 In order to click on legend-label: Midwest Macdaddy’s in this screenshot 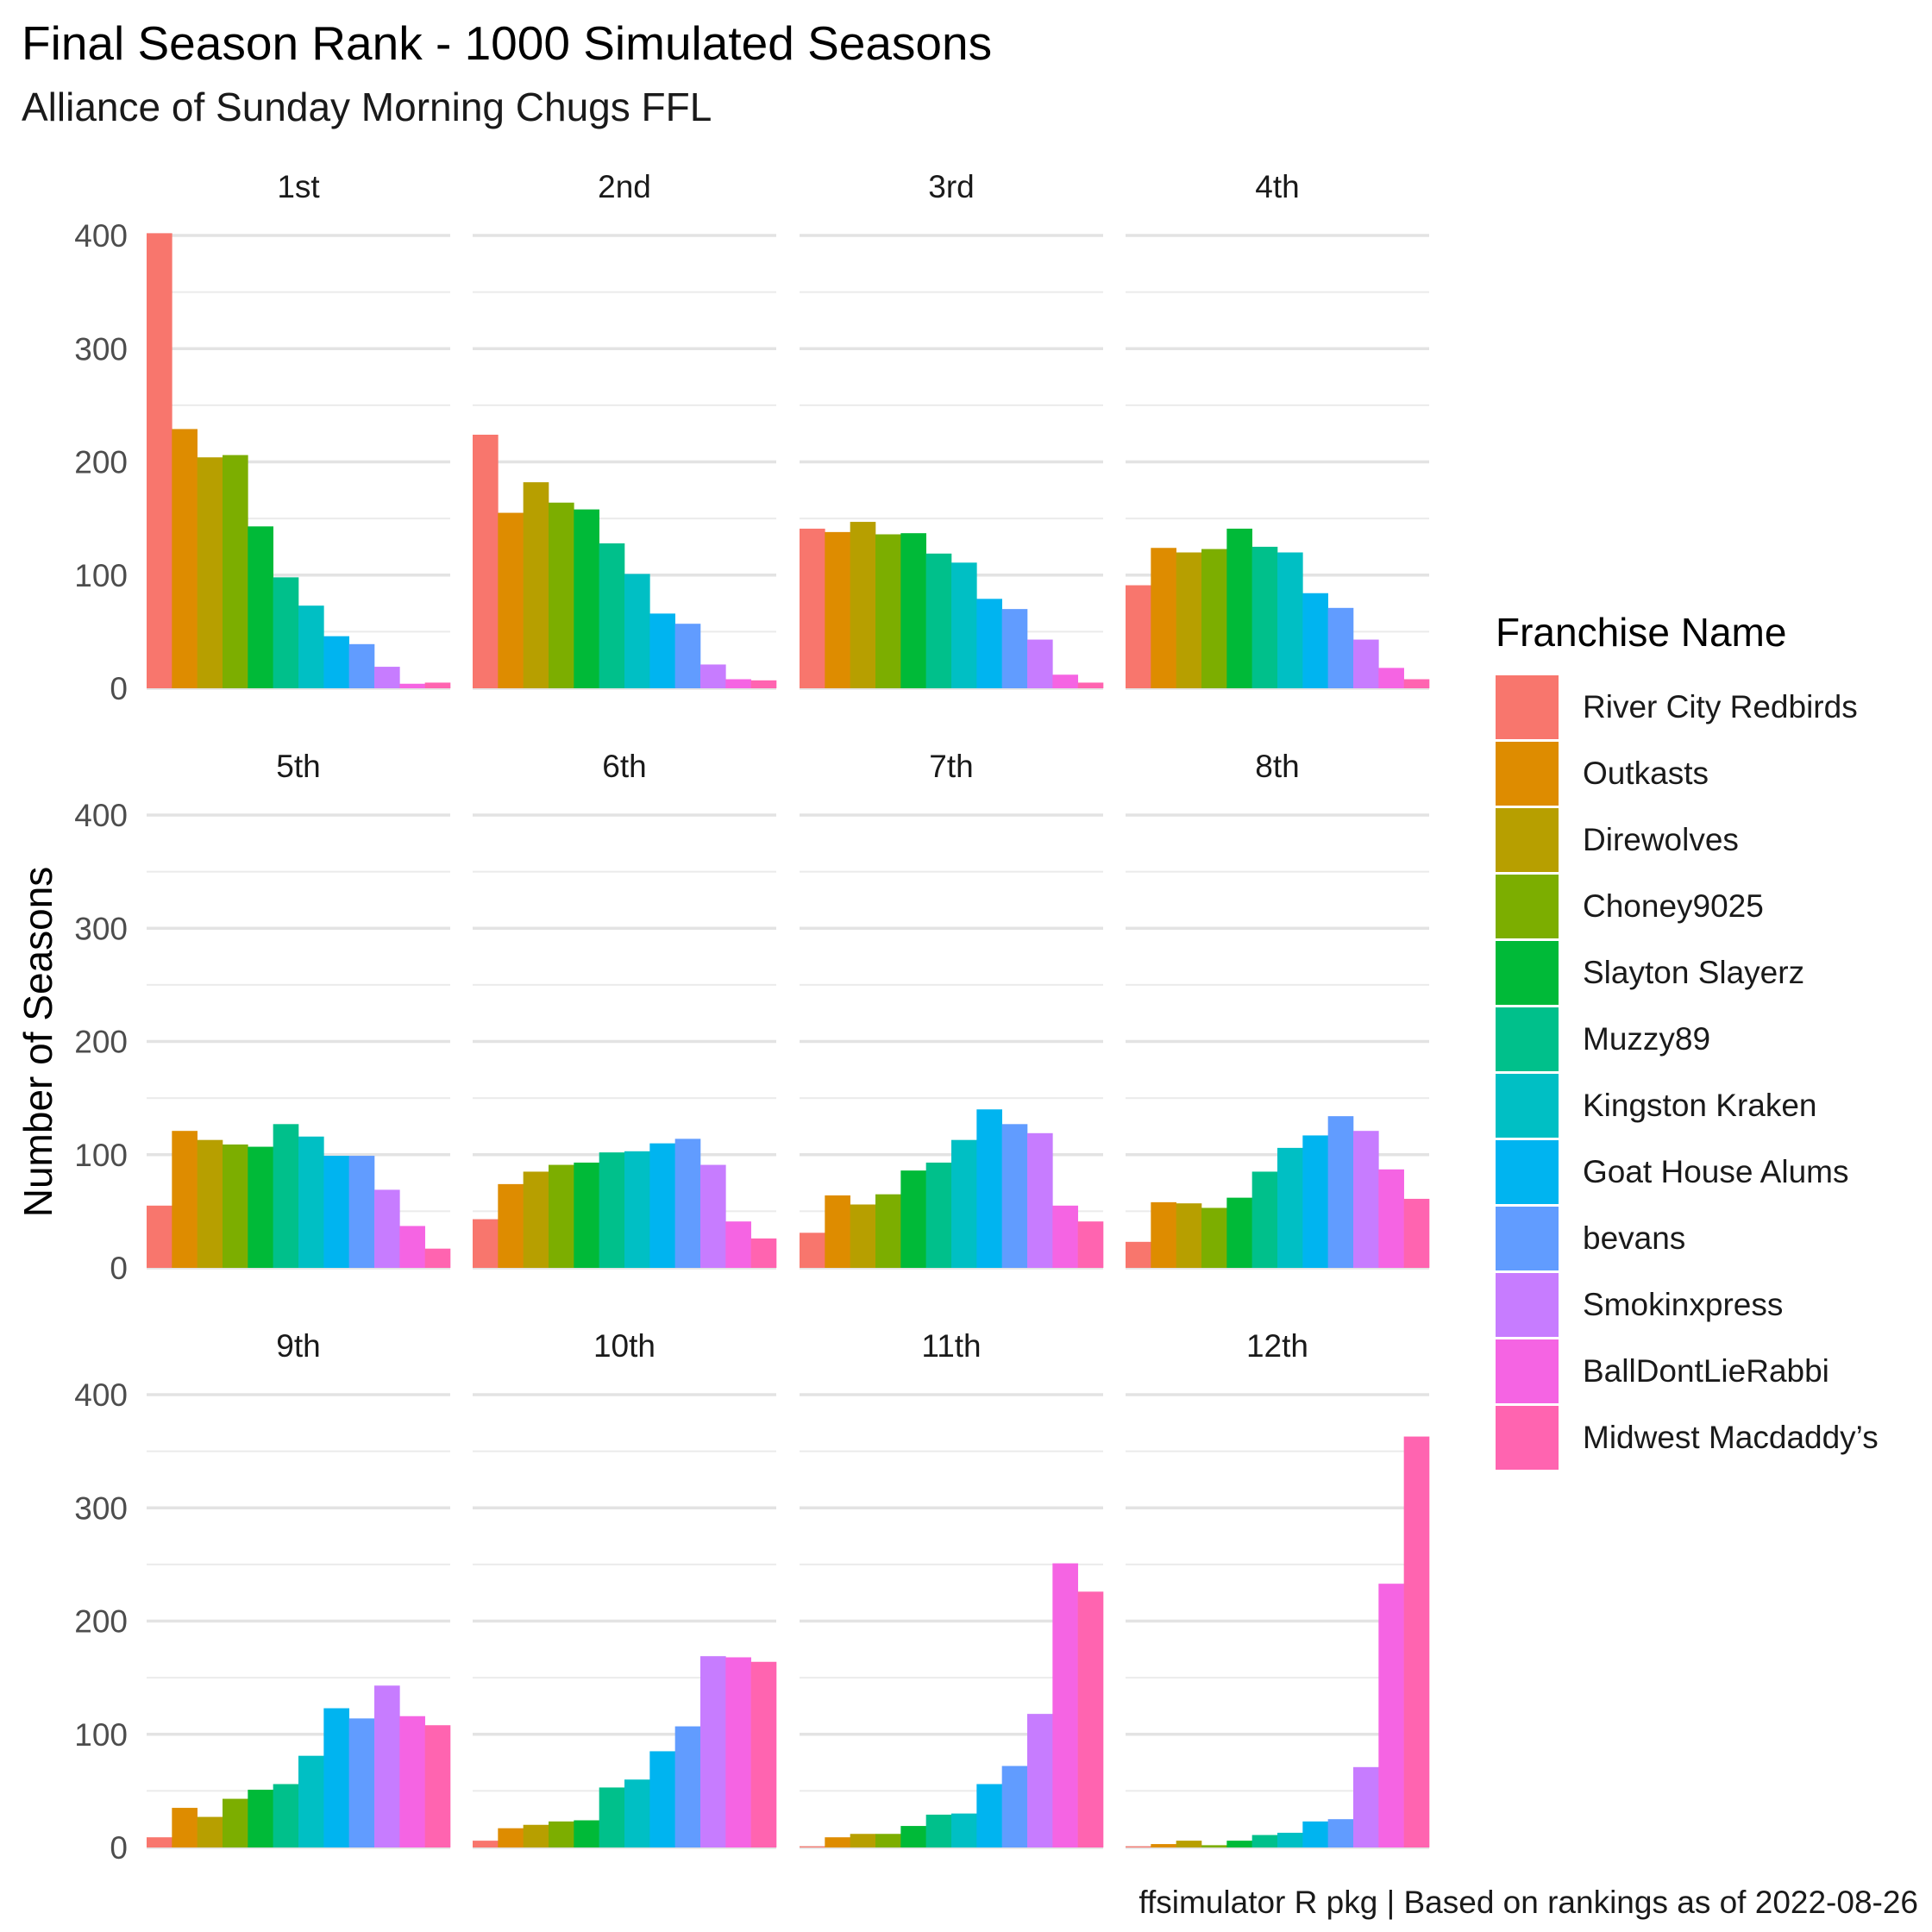, I will do `click(1731, 1437)`.